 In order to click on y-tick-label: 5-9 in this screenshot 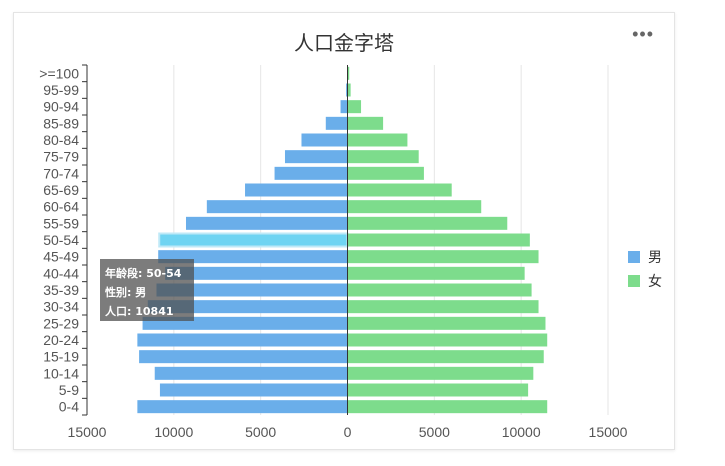, I will do `click(69, 390)`.